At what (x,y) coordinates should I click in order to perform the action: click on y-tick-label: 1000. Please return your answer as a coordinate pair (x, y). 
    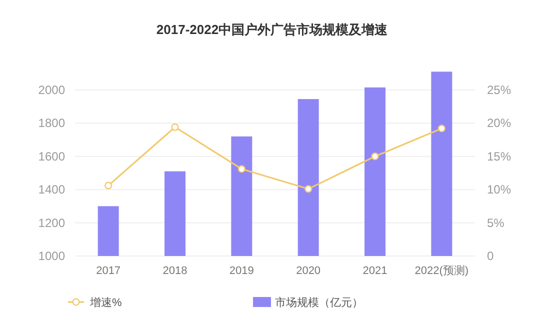
    Looking at the image, I should click on (52, 256).